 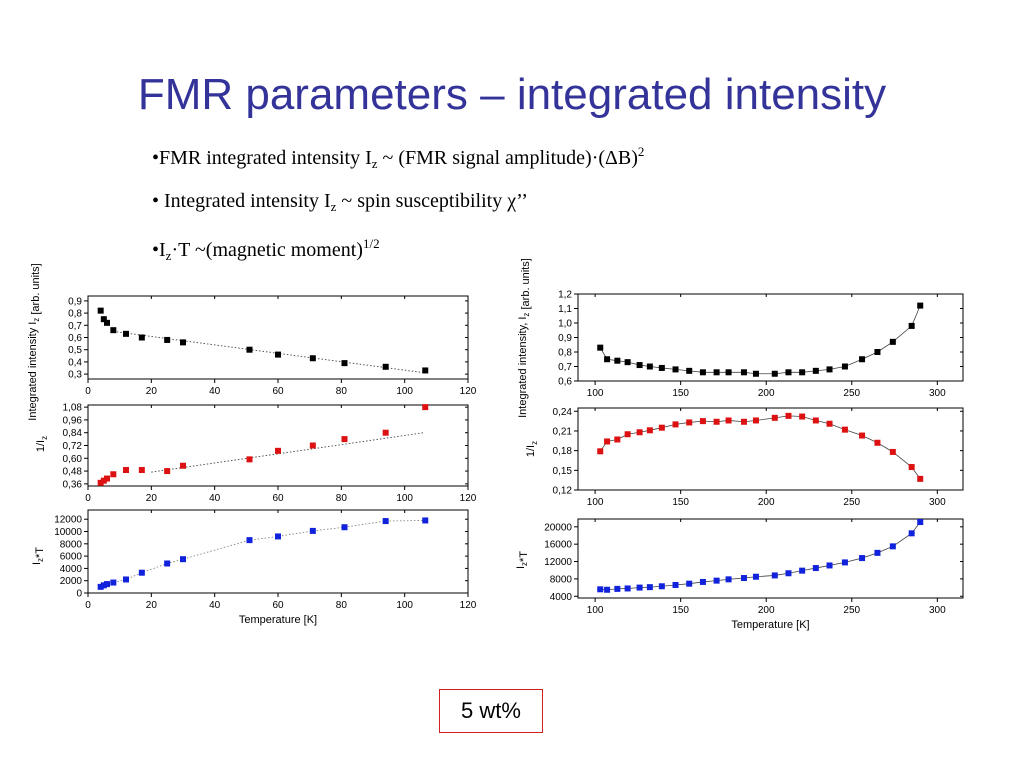 What do you see at coordinates (491, 711) in the screenshot?
I see `sample-label-box: 5 wt%` at bounding box center [491, 711].